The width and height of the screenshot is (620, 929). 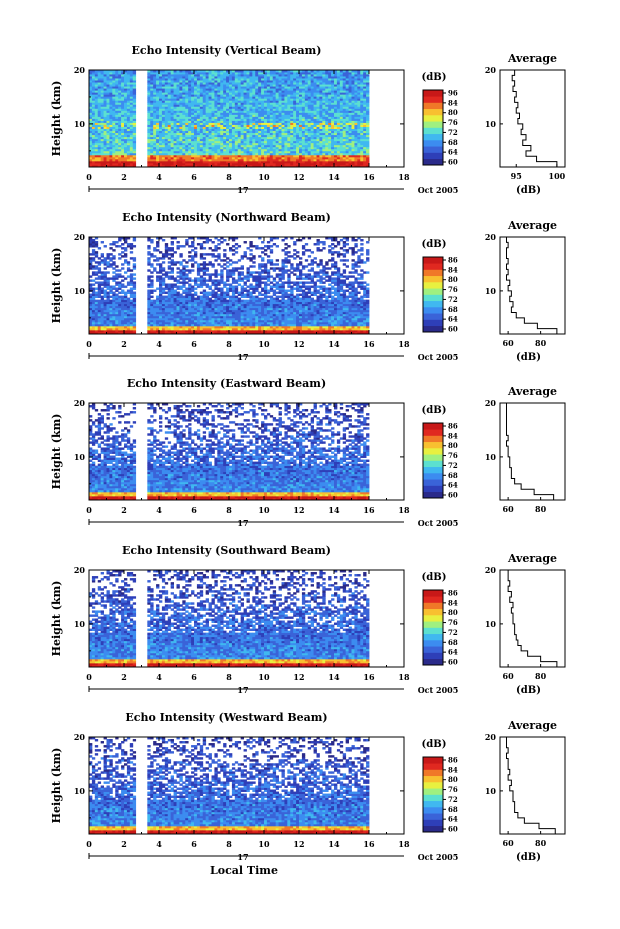 What do you see at coordinates (453, 112) in the screenshot?
I see `colorbar-tick-label: 80` at bounding box center [453, 112].